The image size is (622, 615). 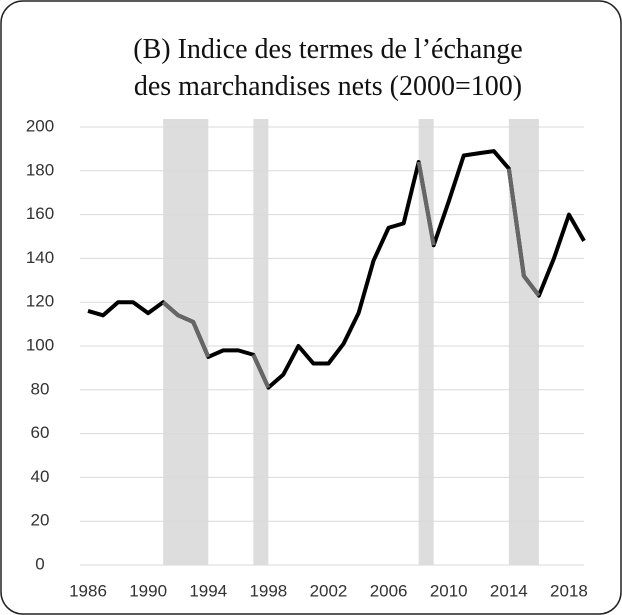 What do you see at coordinates (389, 590) in the screenshot?
I see `x-tick-label: 2006` at bounding box center [389, 590].